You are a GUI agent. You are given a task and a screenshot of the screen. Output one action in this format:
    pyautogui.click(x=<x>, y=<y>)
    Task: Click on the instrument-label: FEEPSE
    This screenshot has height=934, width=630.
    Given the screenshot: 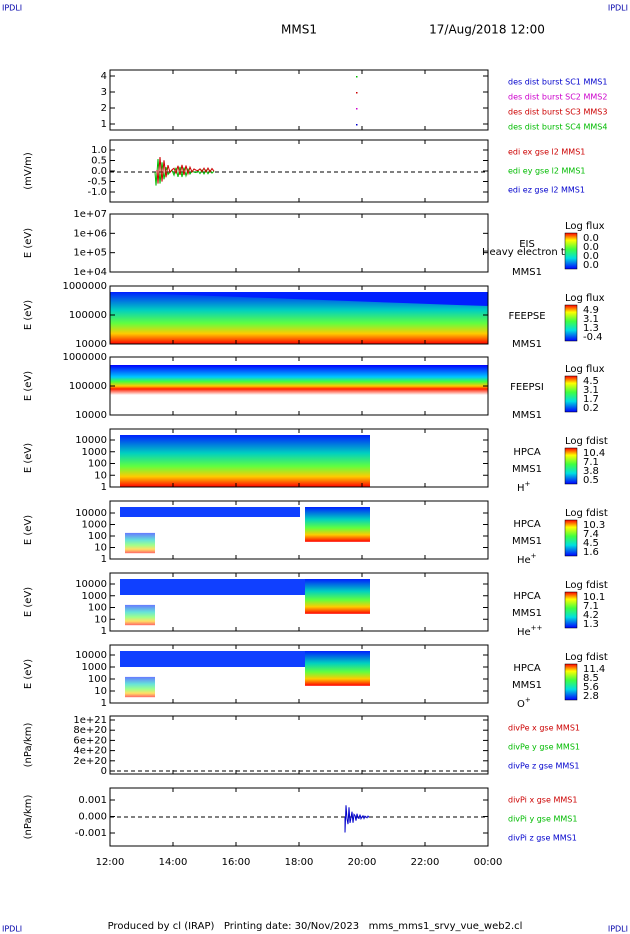 What is the action you would take?
    pyautogui.click(x=526, y=316)
    